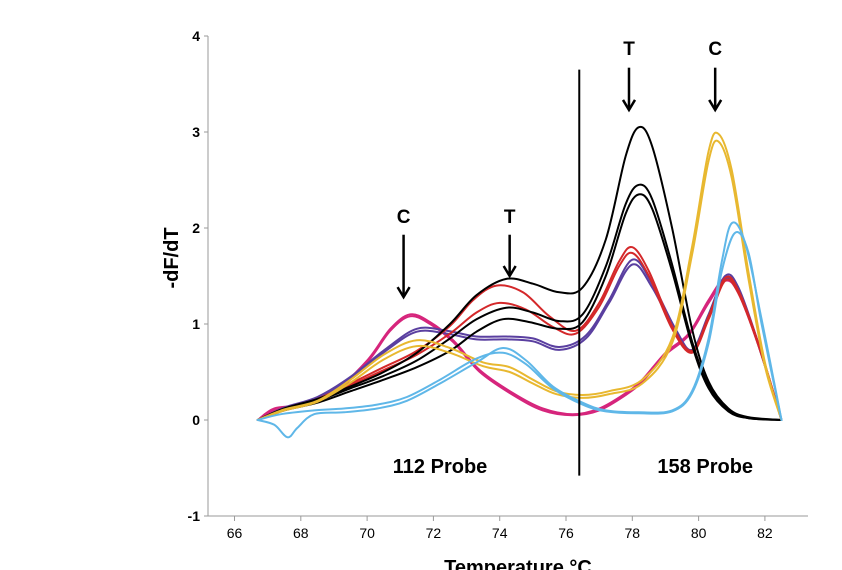 The image size is (842, 570). What do you see at coordinates (367, 533) in the screenshot?
I see `x-tick-label-2: 70` at bounding box center [367, 533].